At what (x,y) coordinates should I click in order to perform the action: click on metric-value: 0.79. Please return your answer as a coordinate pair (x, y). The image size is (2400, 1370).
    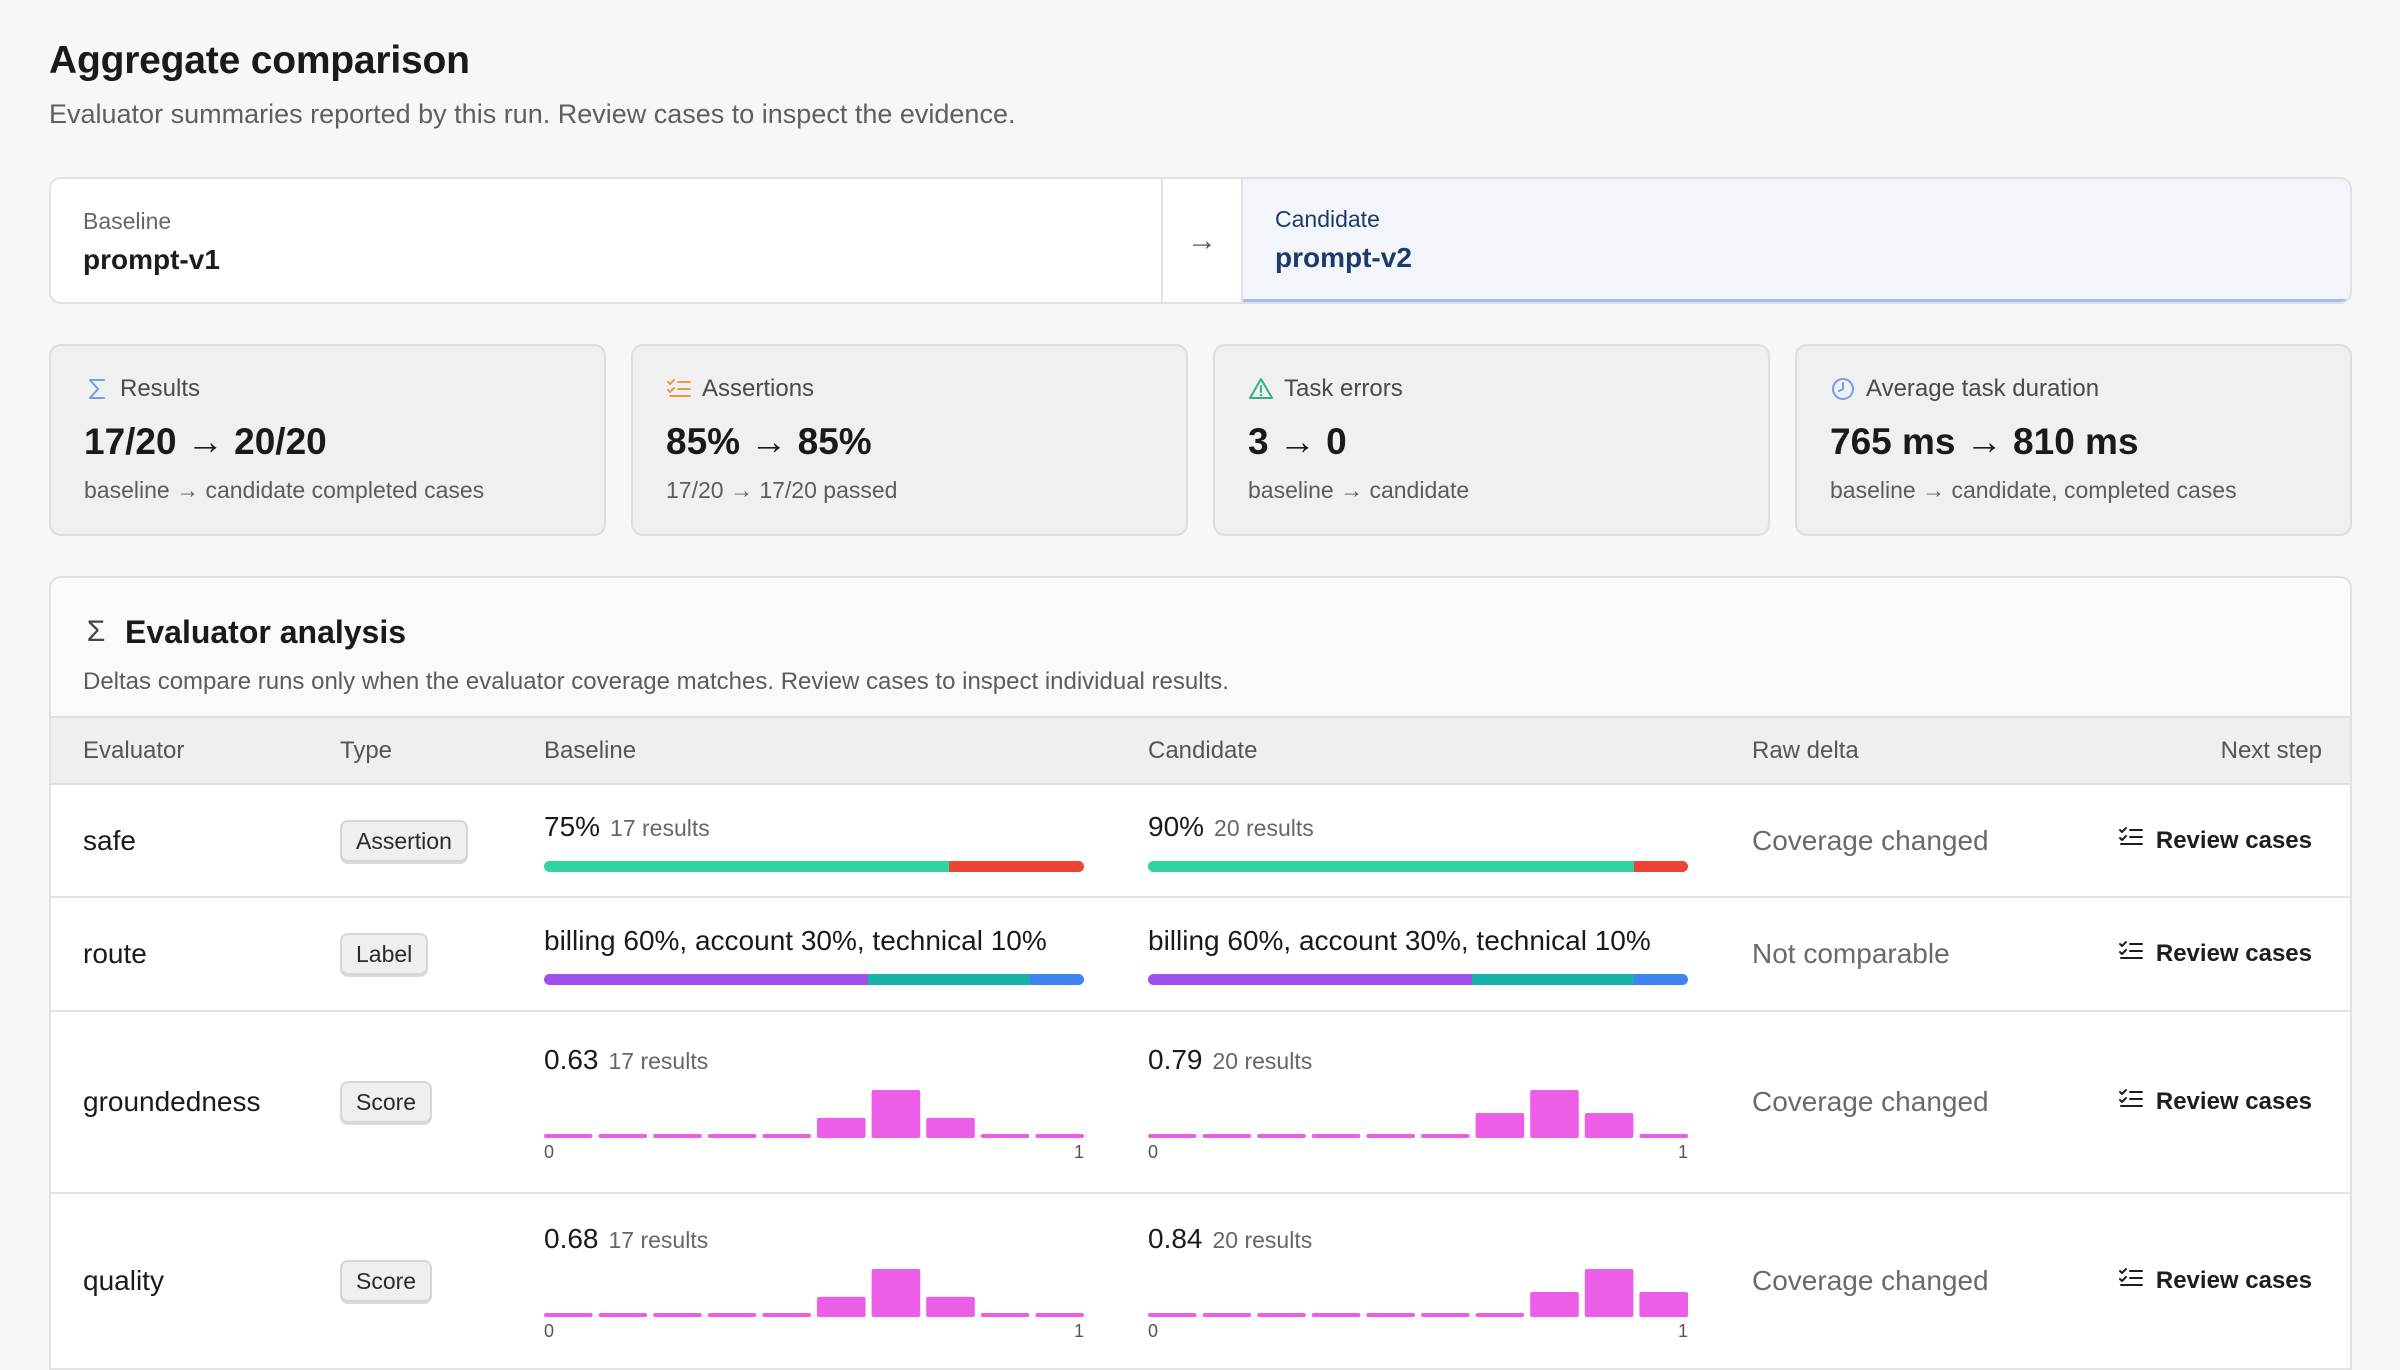
    Looking at the image, I should click on (1175, 1059).